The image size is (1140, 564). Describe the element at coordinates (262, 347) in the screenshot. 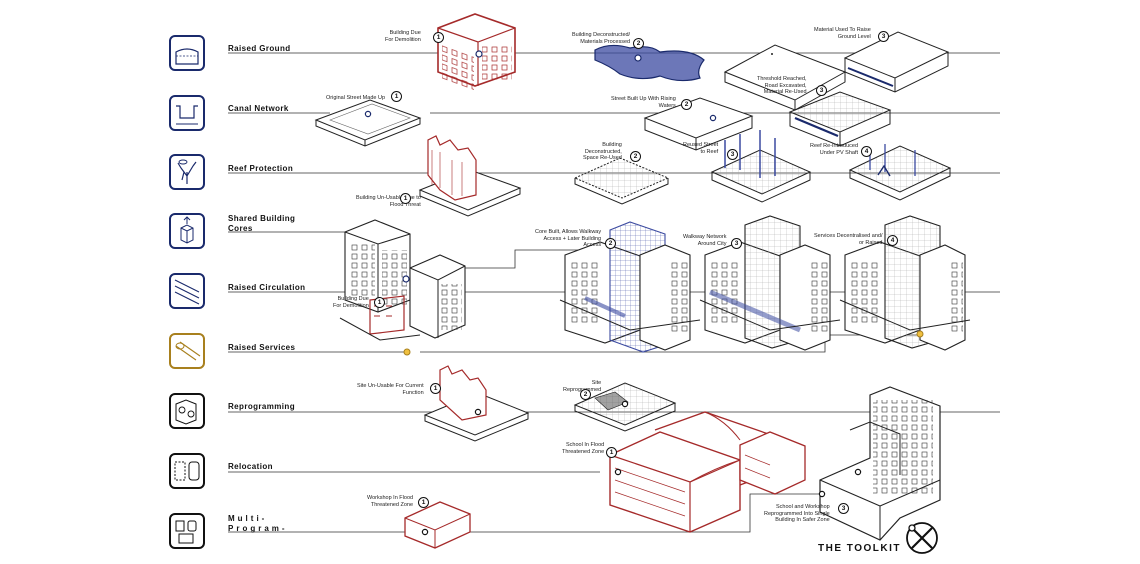

I see `label-raised-services: Raised Services` at that location.